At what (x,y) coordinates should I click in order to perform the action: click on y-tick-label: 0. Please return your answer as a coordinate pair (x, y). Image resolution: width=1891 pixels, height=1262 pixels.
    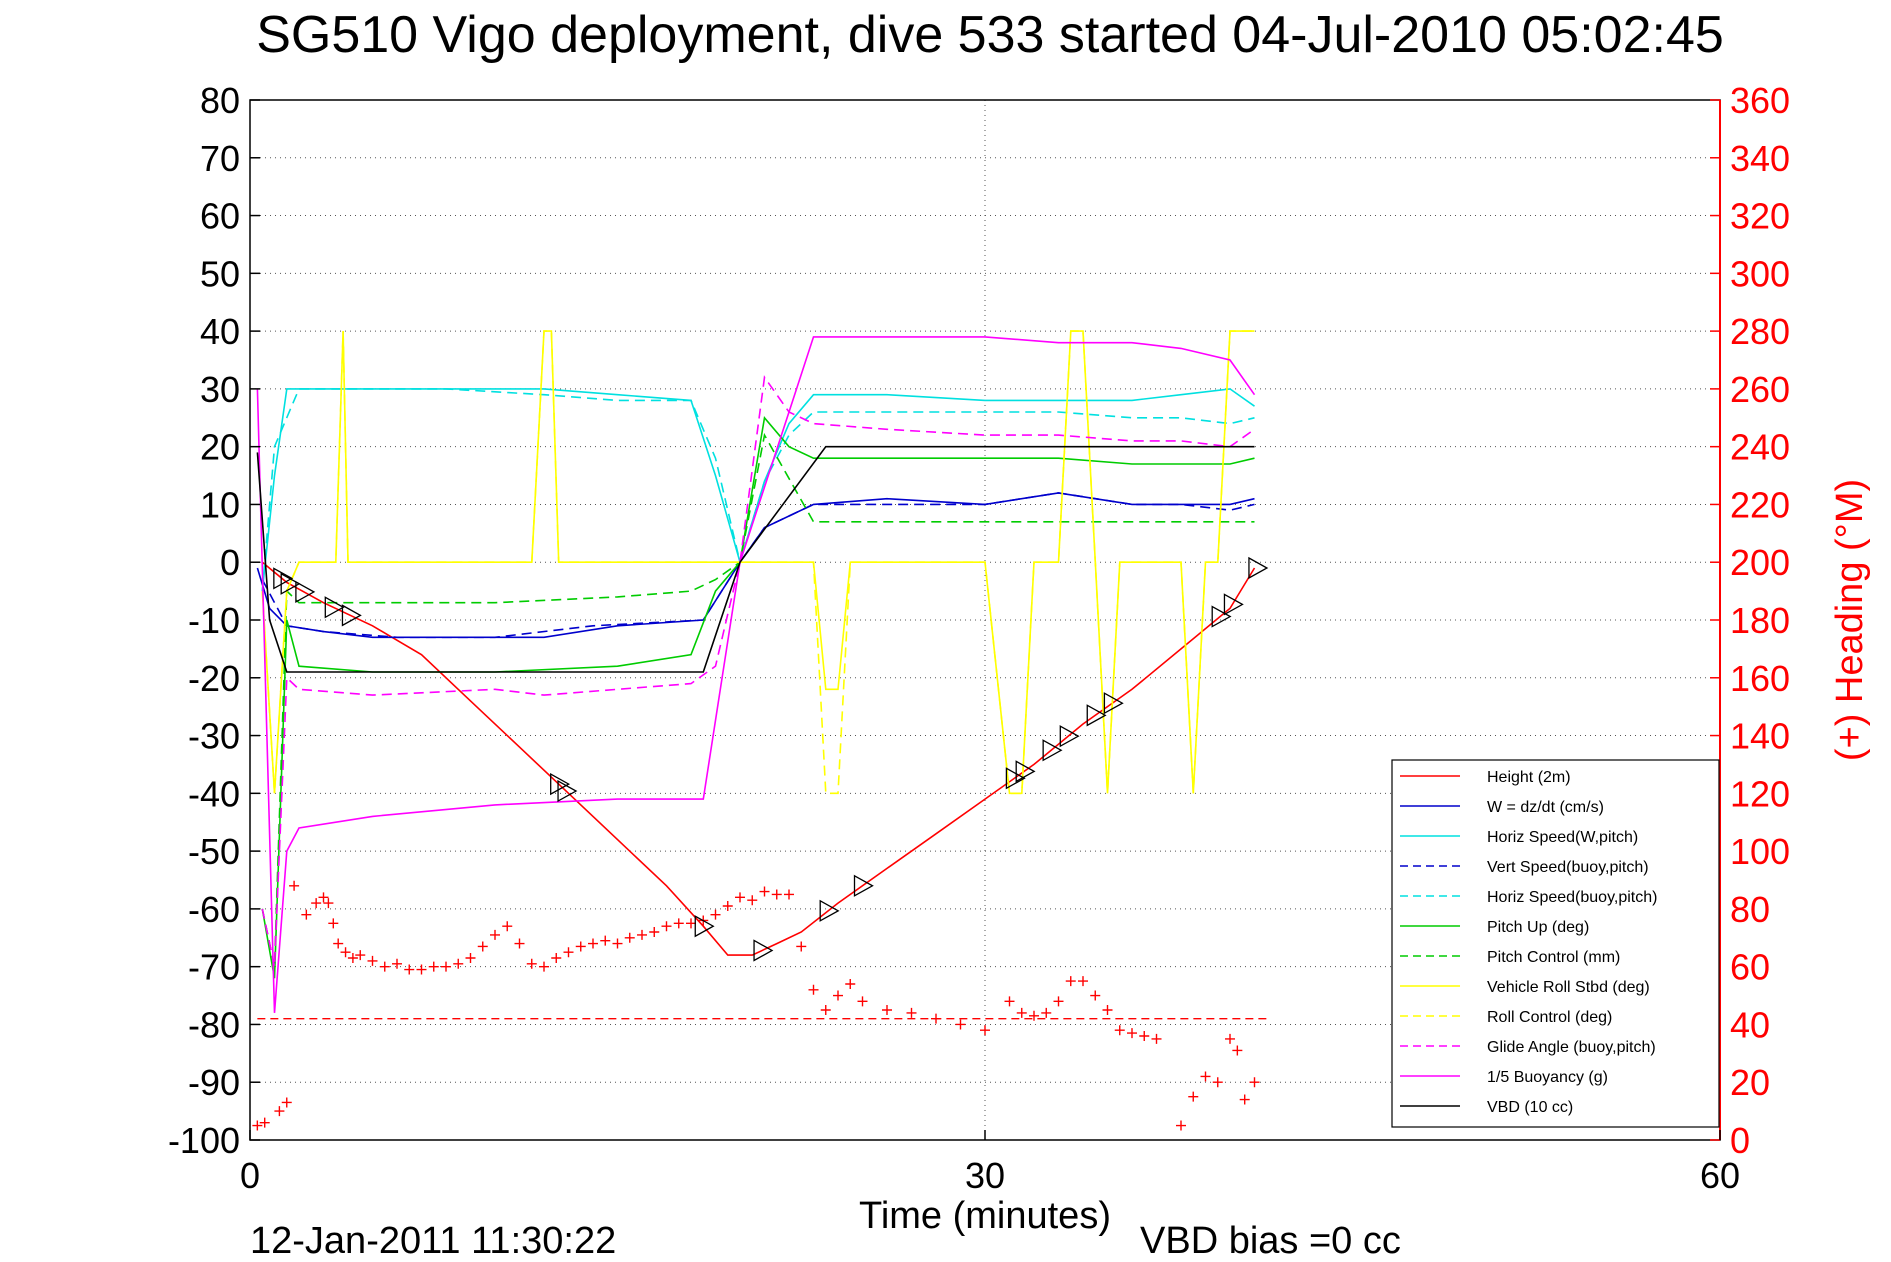
    Looking at the image, I should click on (230, 562).